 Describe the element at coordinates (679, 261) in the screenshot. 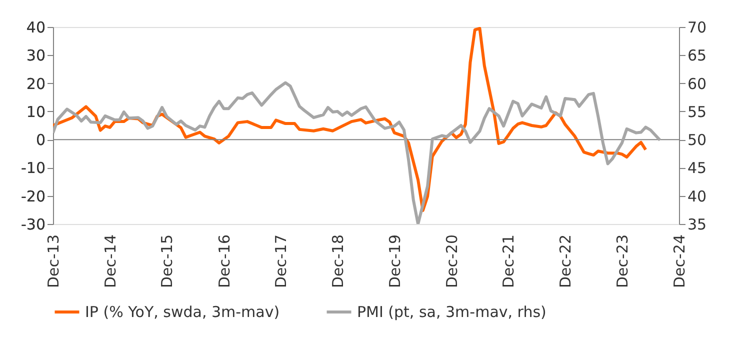

I see `x-tick-label: Dec-24` at that location.